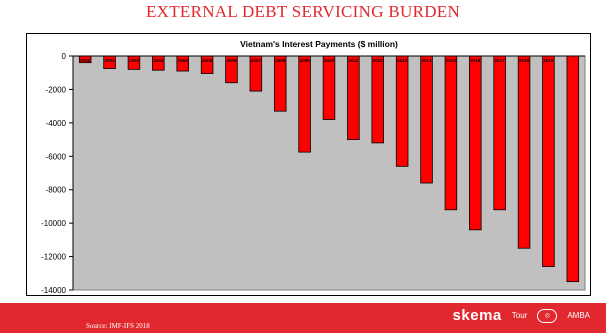 This screenshot has height=333, width=606. What do you see at coordinates (56, 190) in the screenshot?
I see `y-tick-label: -8000` at bounding box center [56, 190].